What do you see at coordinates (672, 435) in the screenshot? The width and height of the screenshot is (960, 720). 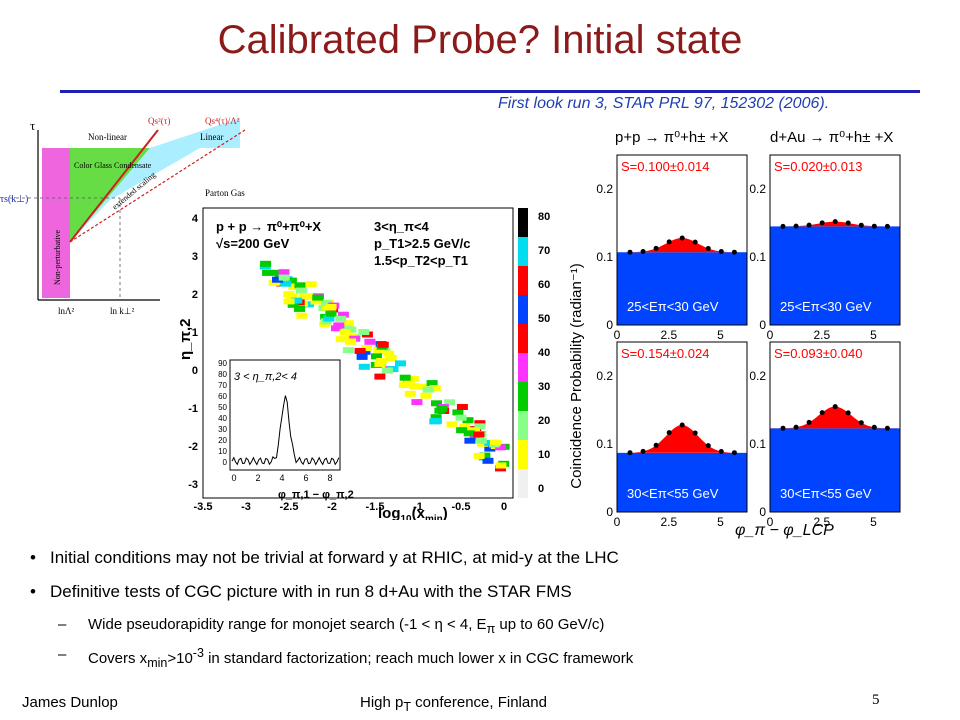 I see `coincidence-panel: S=0.154±0.024 30<Eπ<55 GeV 0.2 0.1 00 2.5 5` at bounding box center [672, 435].